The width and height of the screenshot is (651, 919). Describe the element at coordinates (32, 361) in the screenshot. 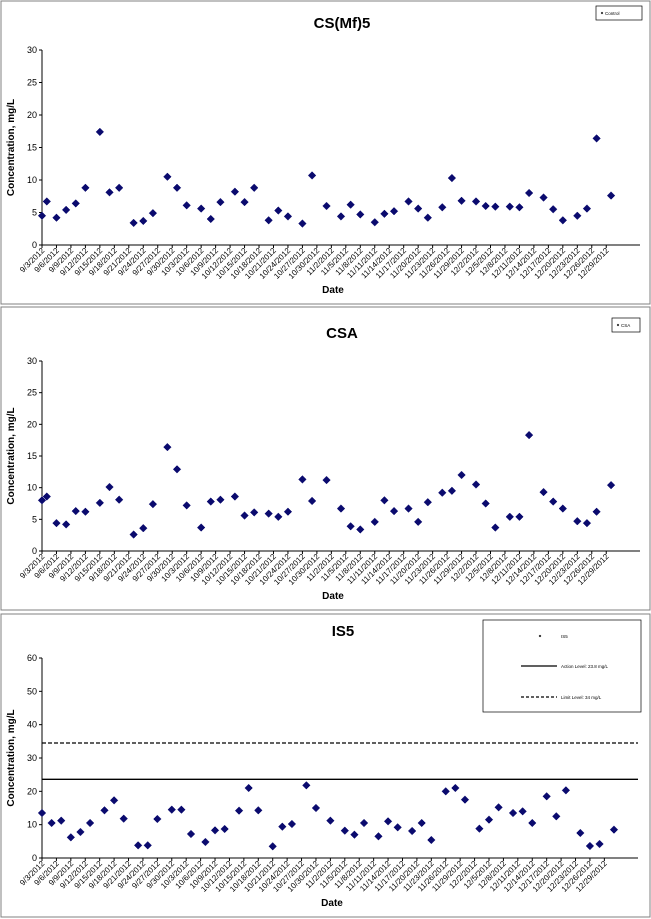

I see `y-tick-label: 30` at that location.